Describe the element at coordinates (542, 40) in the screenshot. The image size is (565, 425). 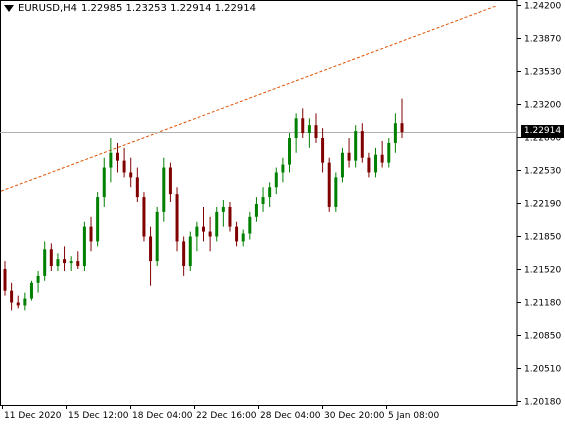
I see `y-tick-label: 1.23870` at that location.